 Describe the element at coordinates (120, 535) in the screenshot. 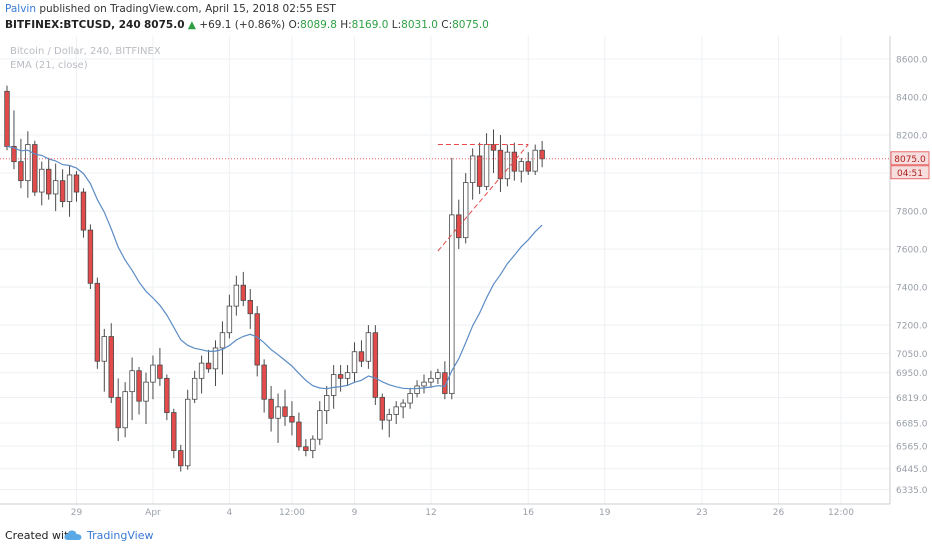

I see `tradingview-link: TradingView` at that location.